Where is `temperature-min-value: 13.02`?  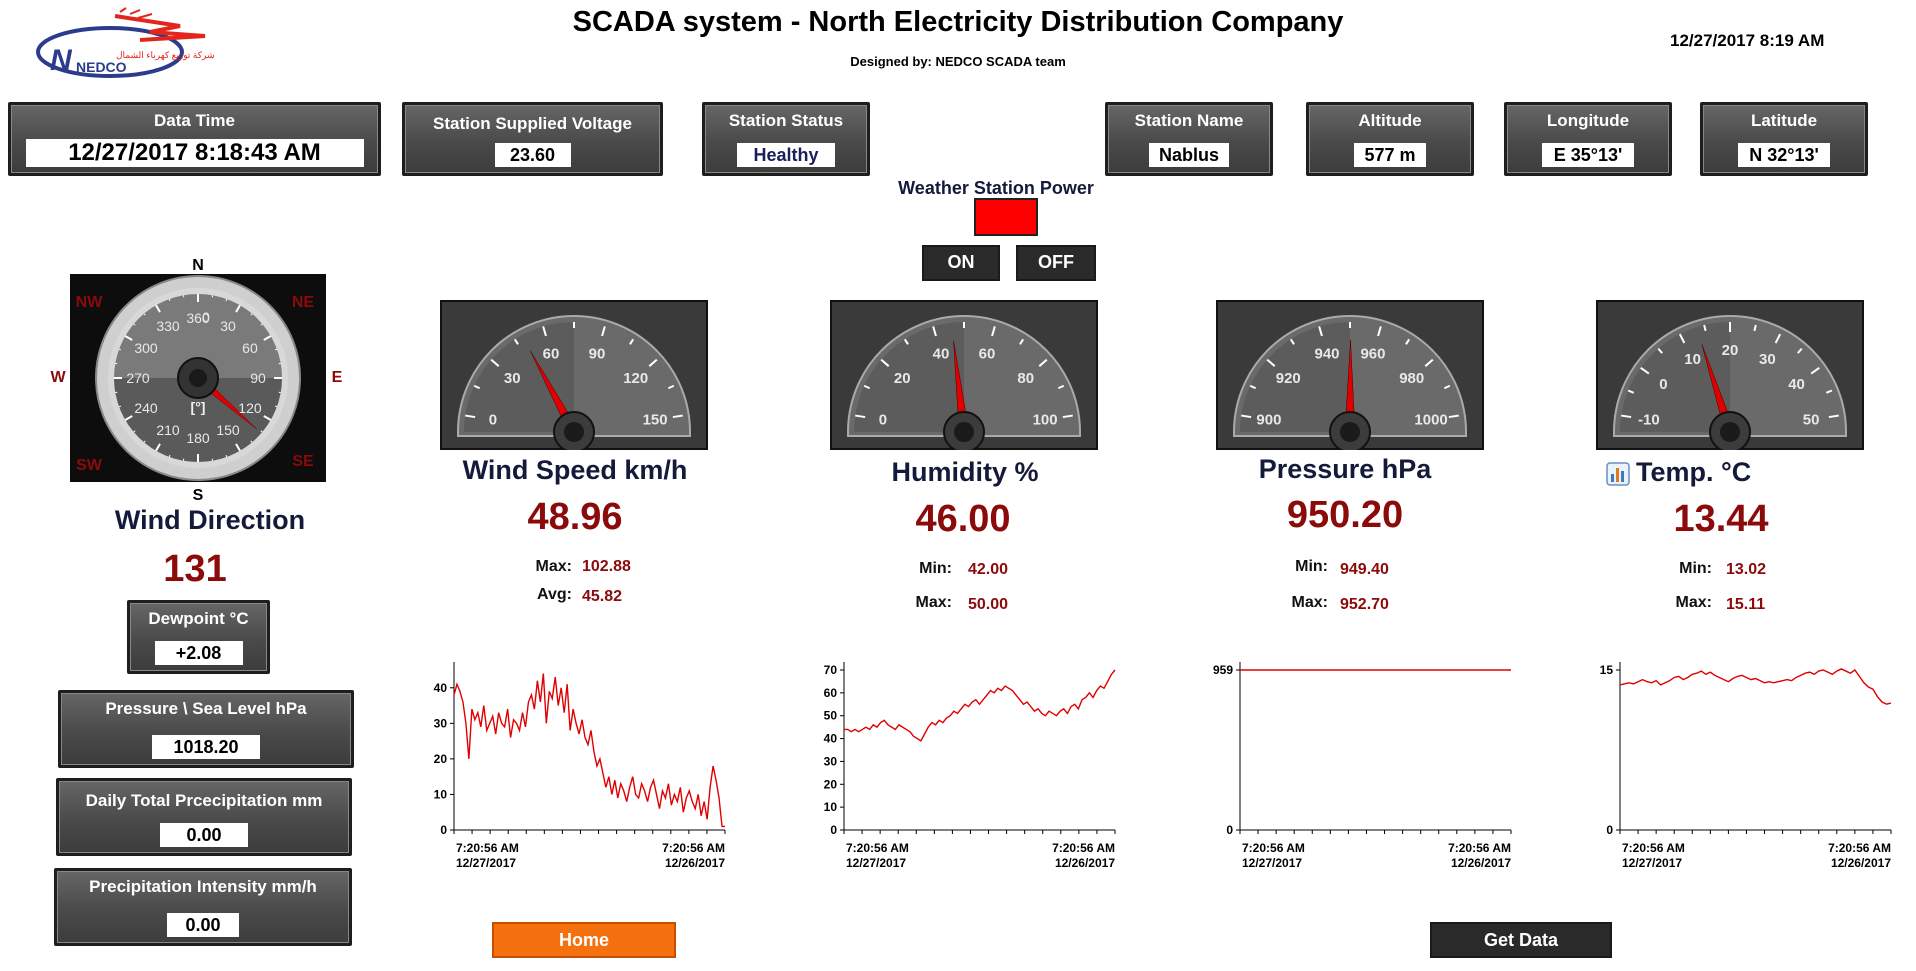 temperature-min-value: 13.02 is located at coordinates (1746, 569).